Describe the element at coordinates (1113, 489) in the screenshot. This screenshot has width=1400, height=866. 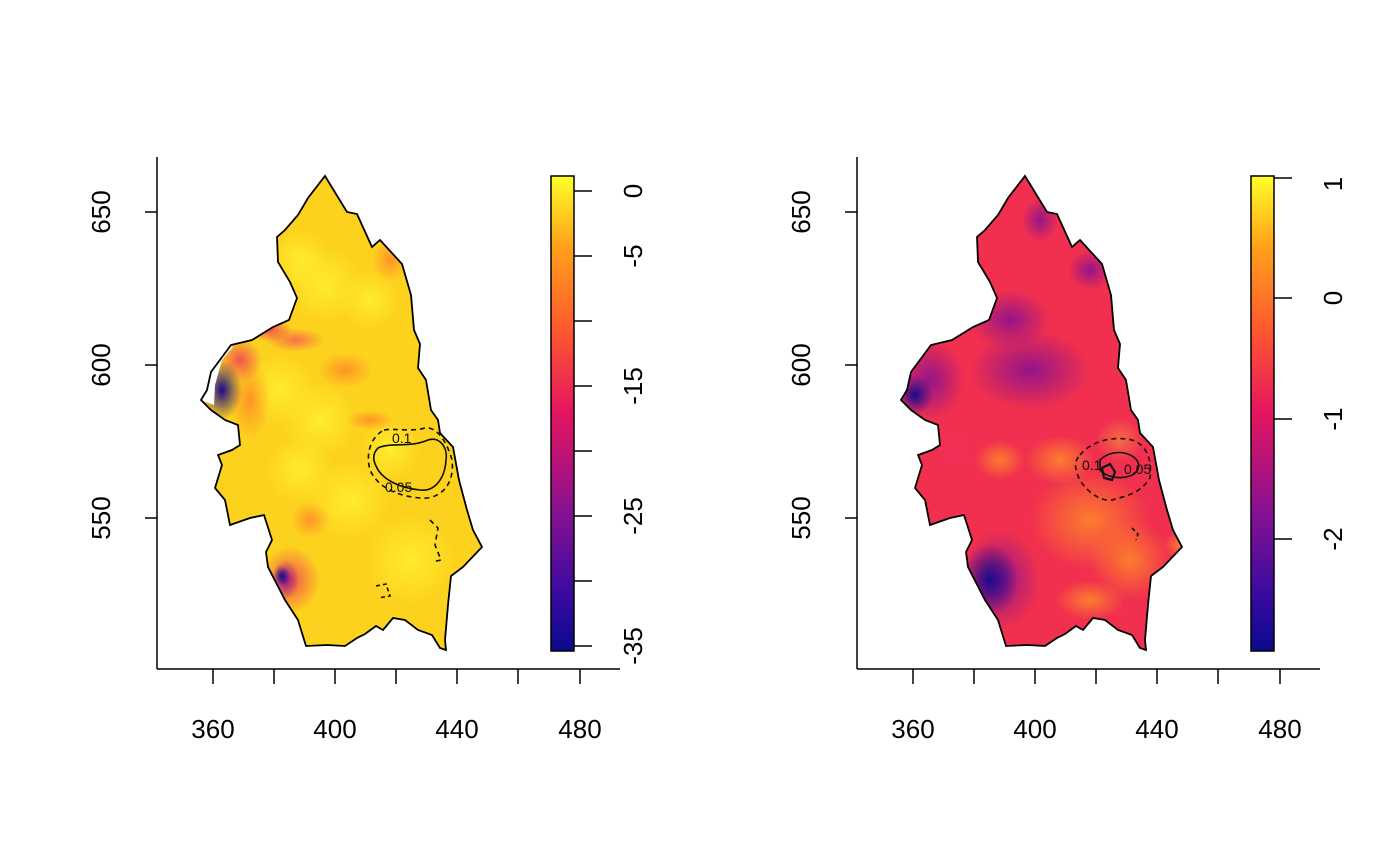
I see `contour-lines-right` at that location.